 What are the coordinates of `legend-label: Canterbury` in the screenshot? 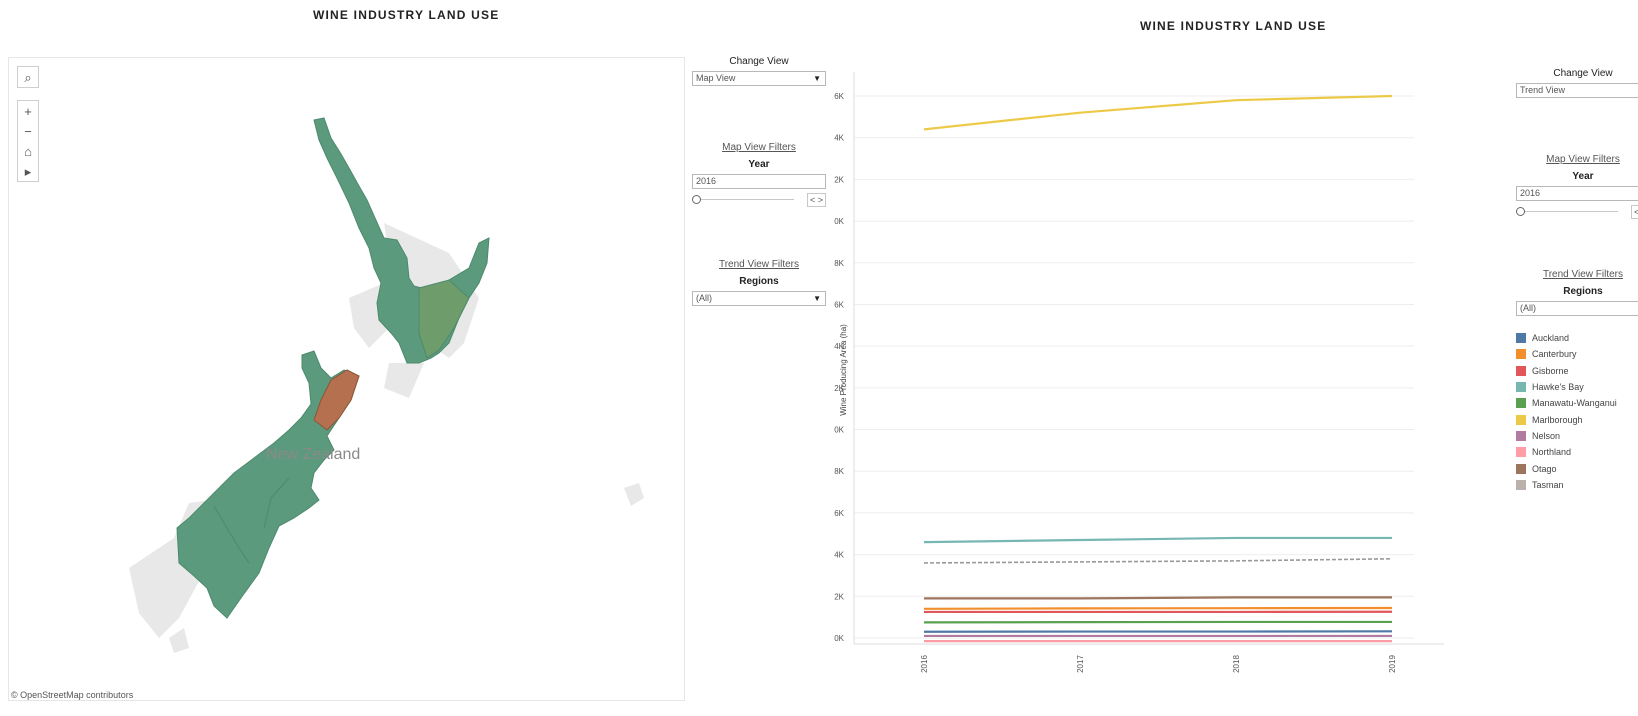 It's located at (1554, 354).